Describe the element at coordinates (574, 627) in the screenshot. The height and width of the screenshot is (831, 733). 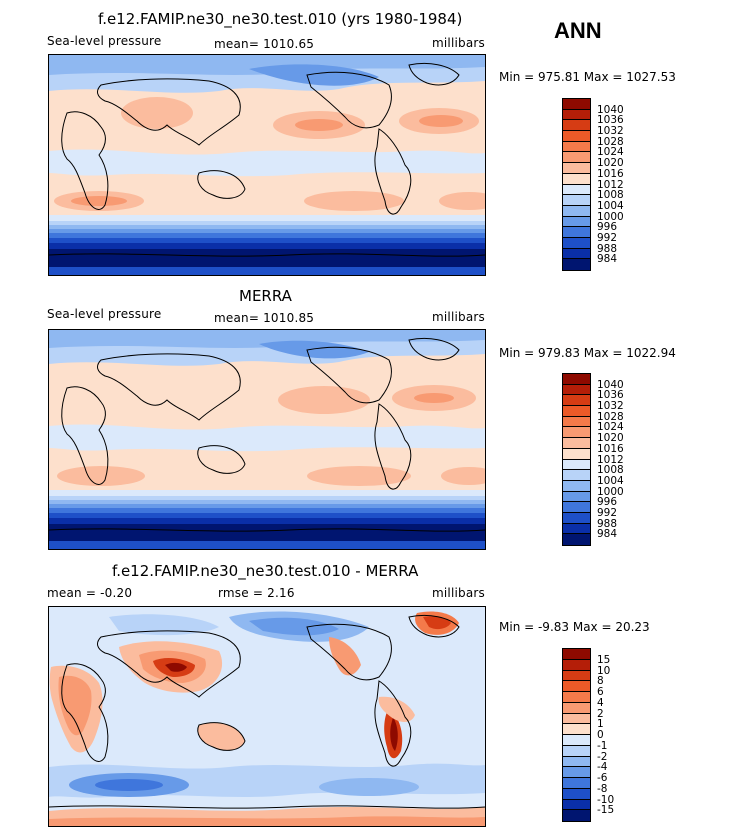
I see `panel3-minmax-label: Min = -9.83 Max = 20.23` at that location.